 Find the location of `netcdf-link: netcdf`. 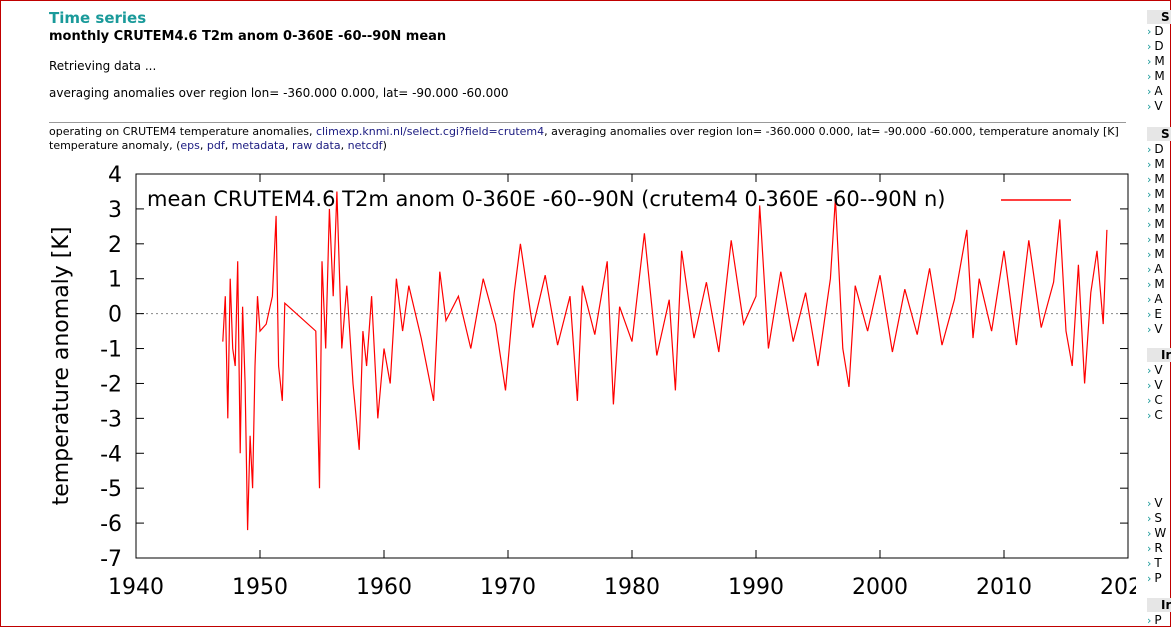

netcdf-link: netcdf is located at coordinates (365, 145).